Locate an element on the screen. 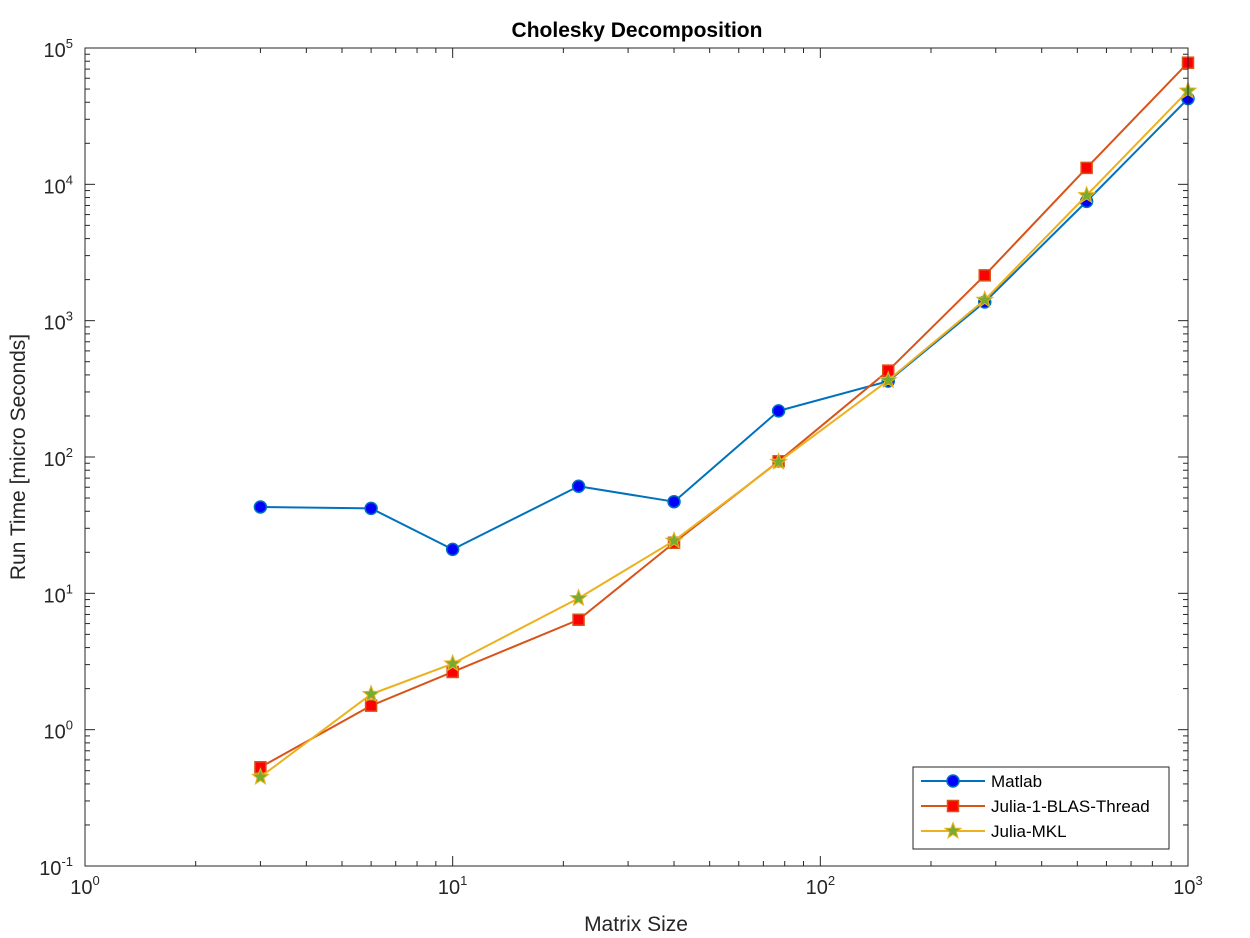 Image resolution: width=1250 pixels, height=938 pixels. legend-label: Julia-MKL is located at coordinates (1029, 831).